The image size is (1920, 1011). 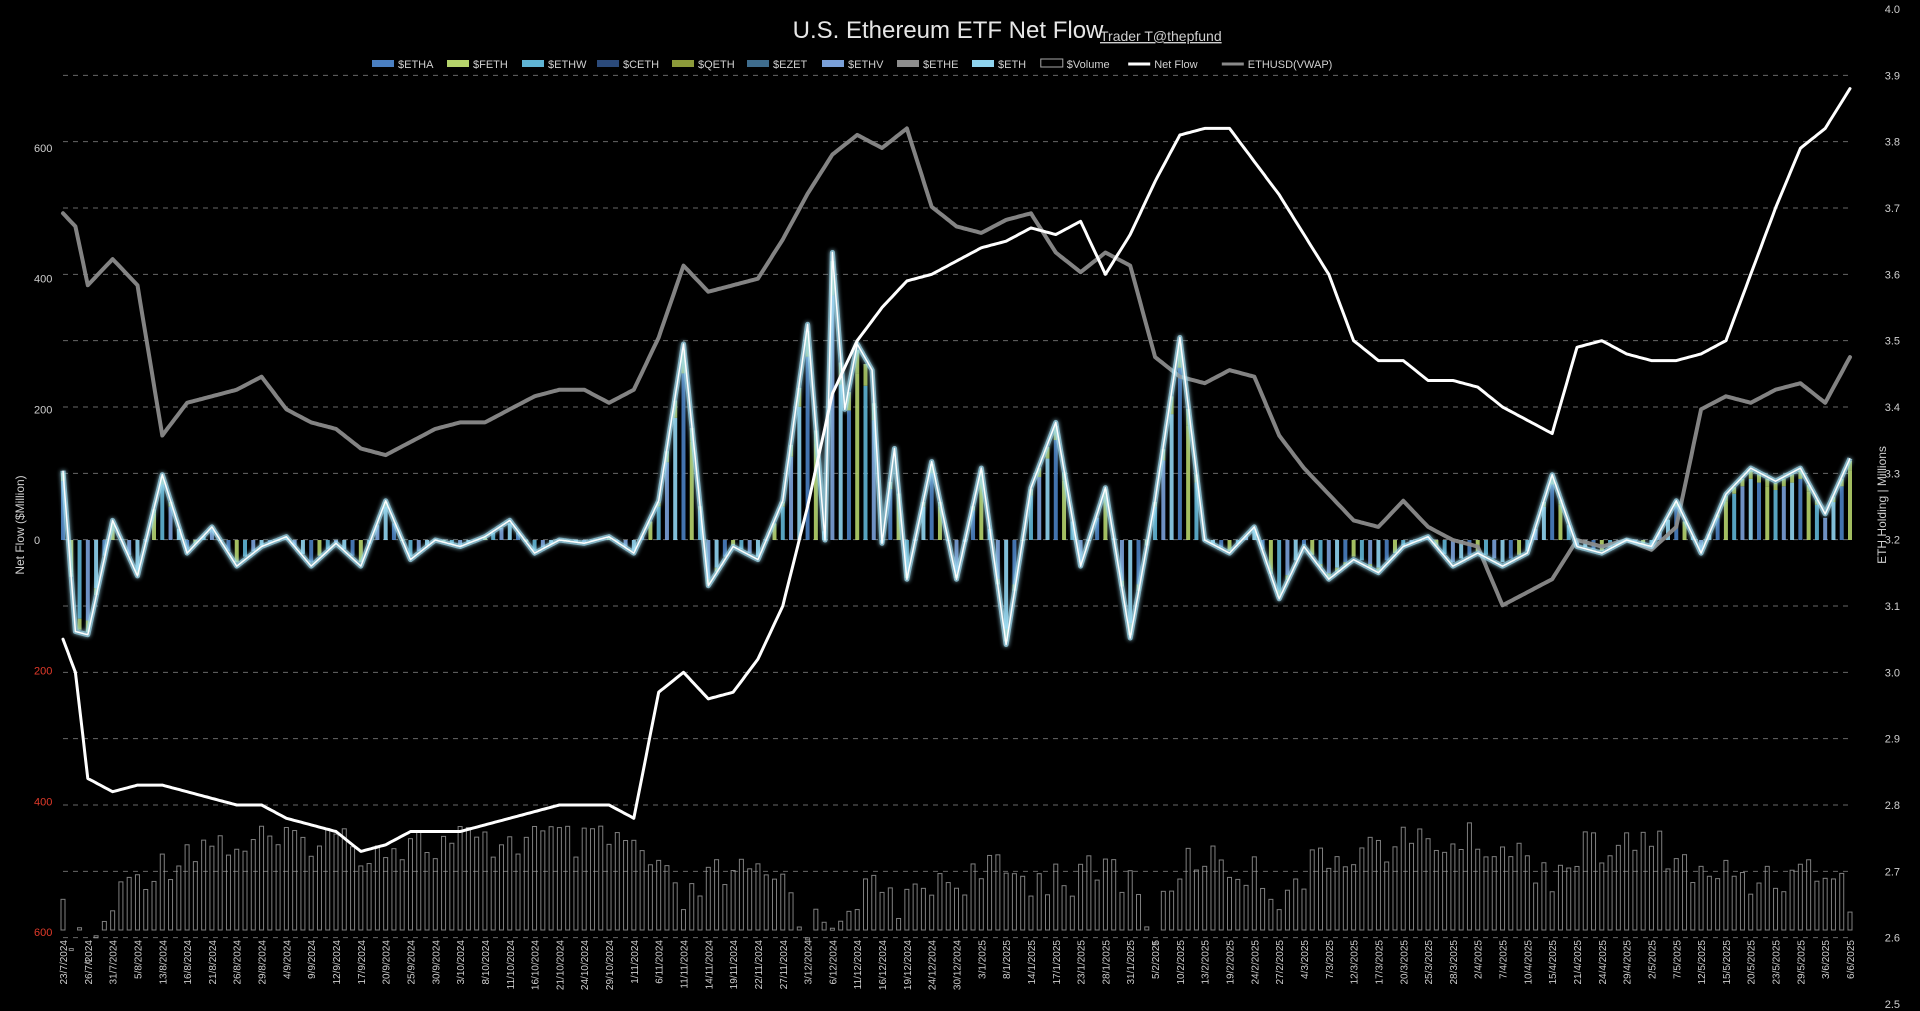 What do you see at coordinates (263, 962) in the screenshot?
I see `x-tick-label: 29/8/2024` at bounding box center [263, 962].